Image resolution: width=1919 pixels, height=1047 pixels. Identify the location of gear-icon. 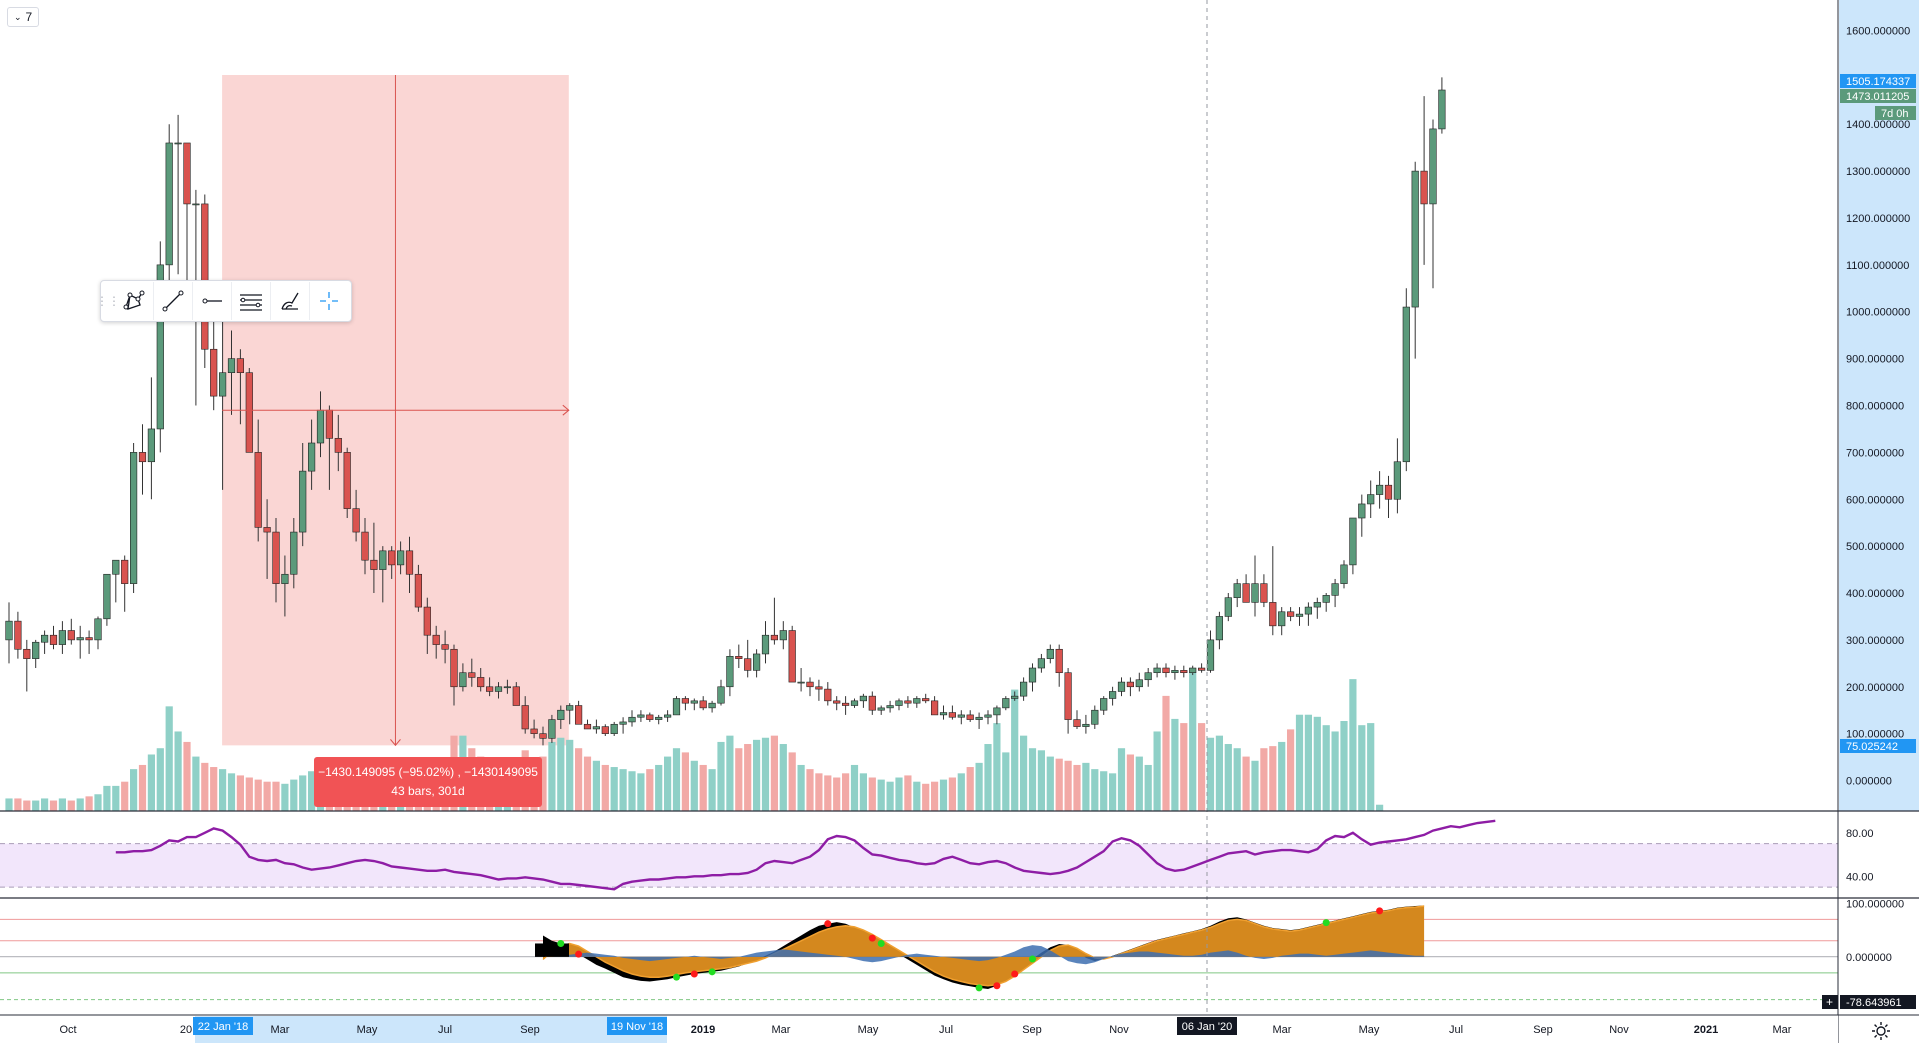
(1881, 1031).